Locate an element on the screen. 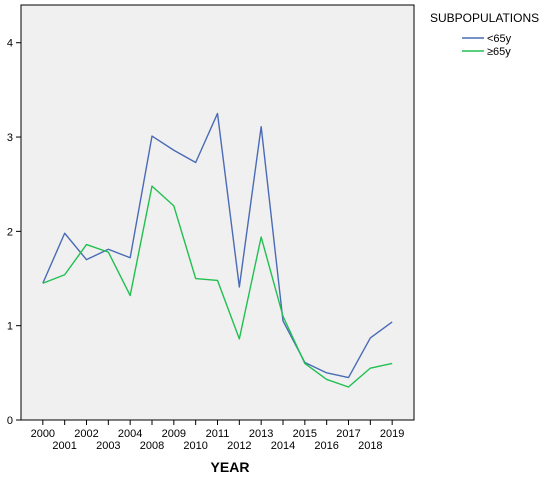 The image size is (550, 477). y-axis: 0 1 2 3 4 is located at coordinates (14, 232).